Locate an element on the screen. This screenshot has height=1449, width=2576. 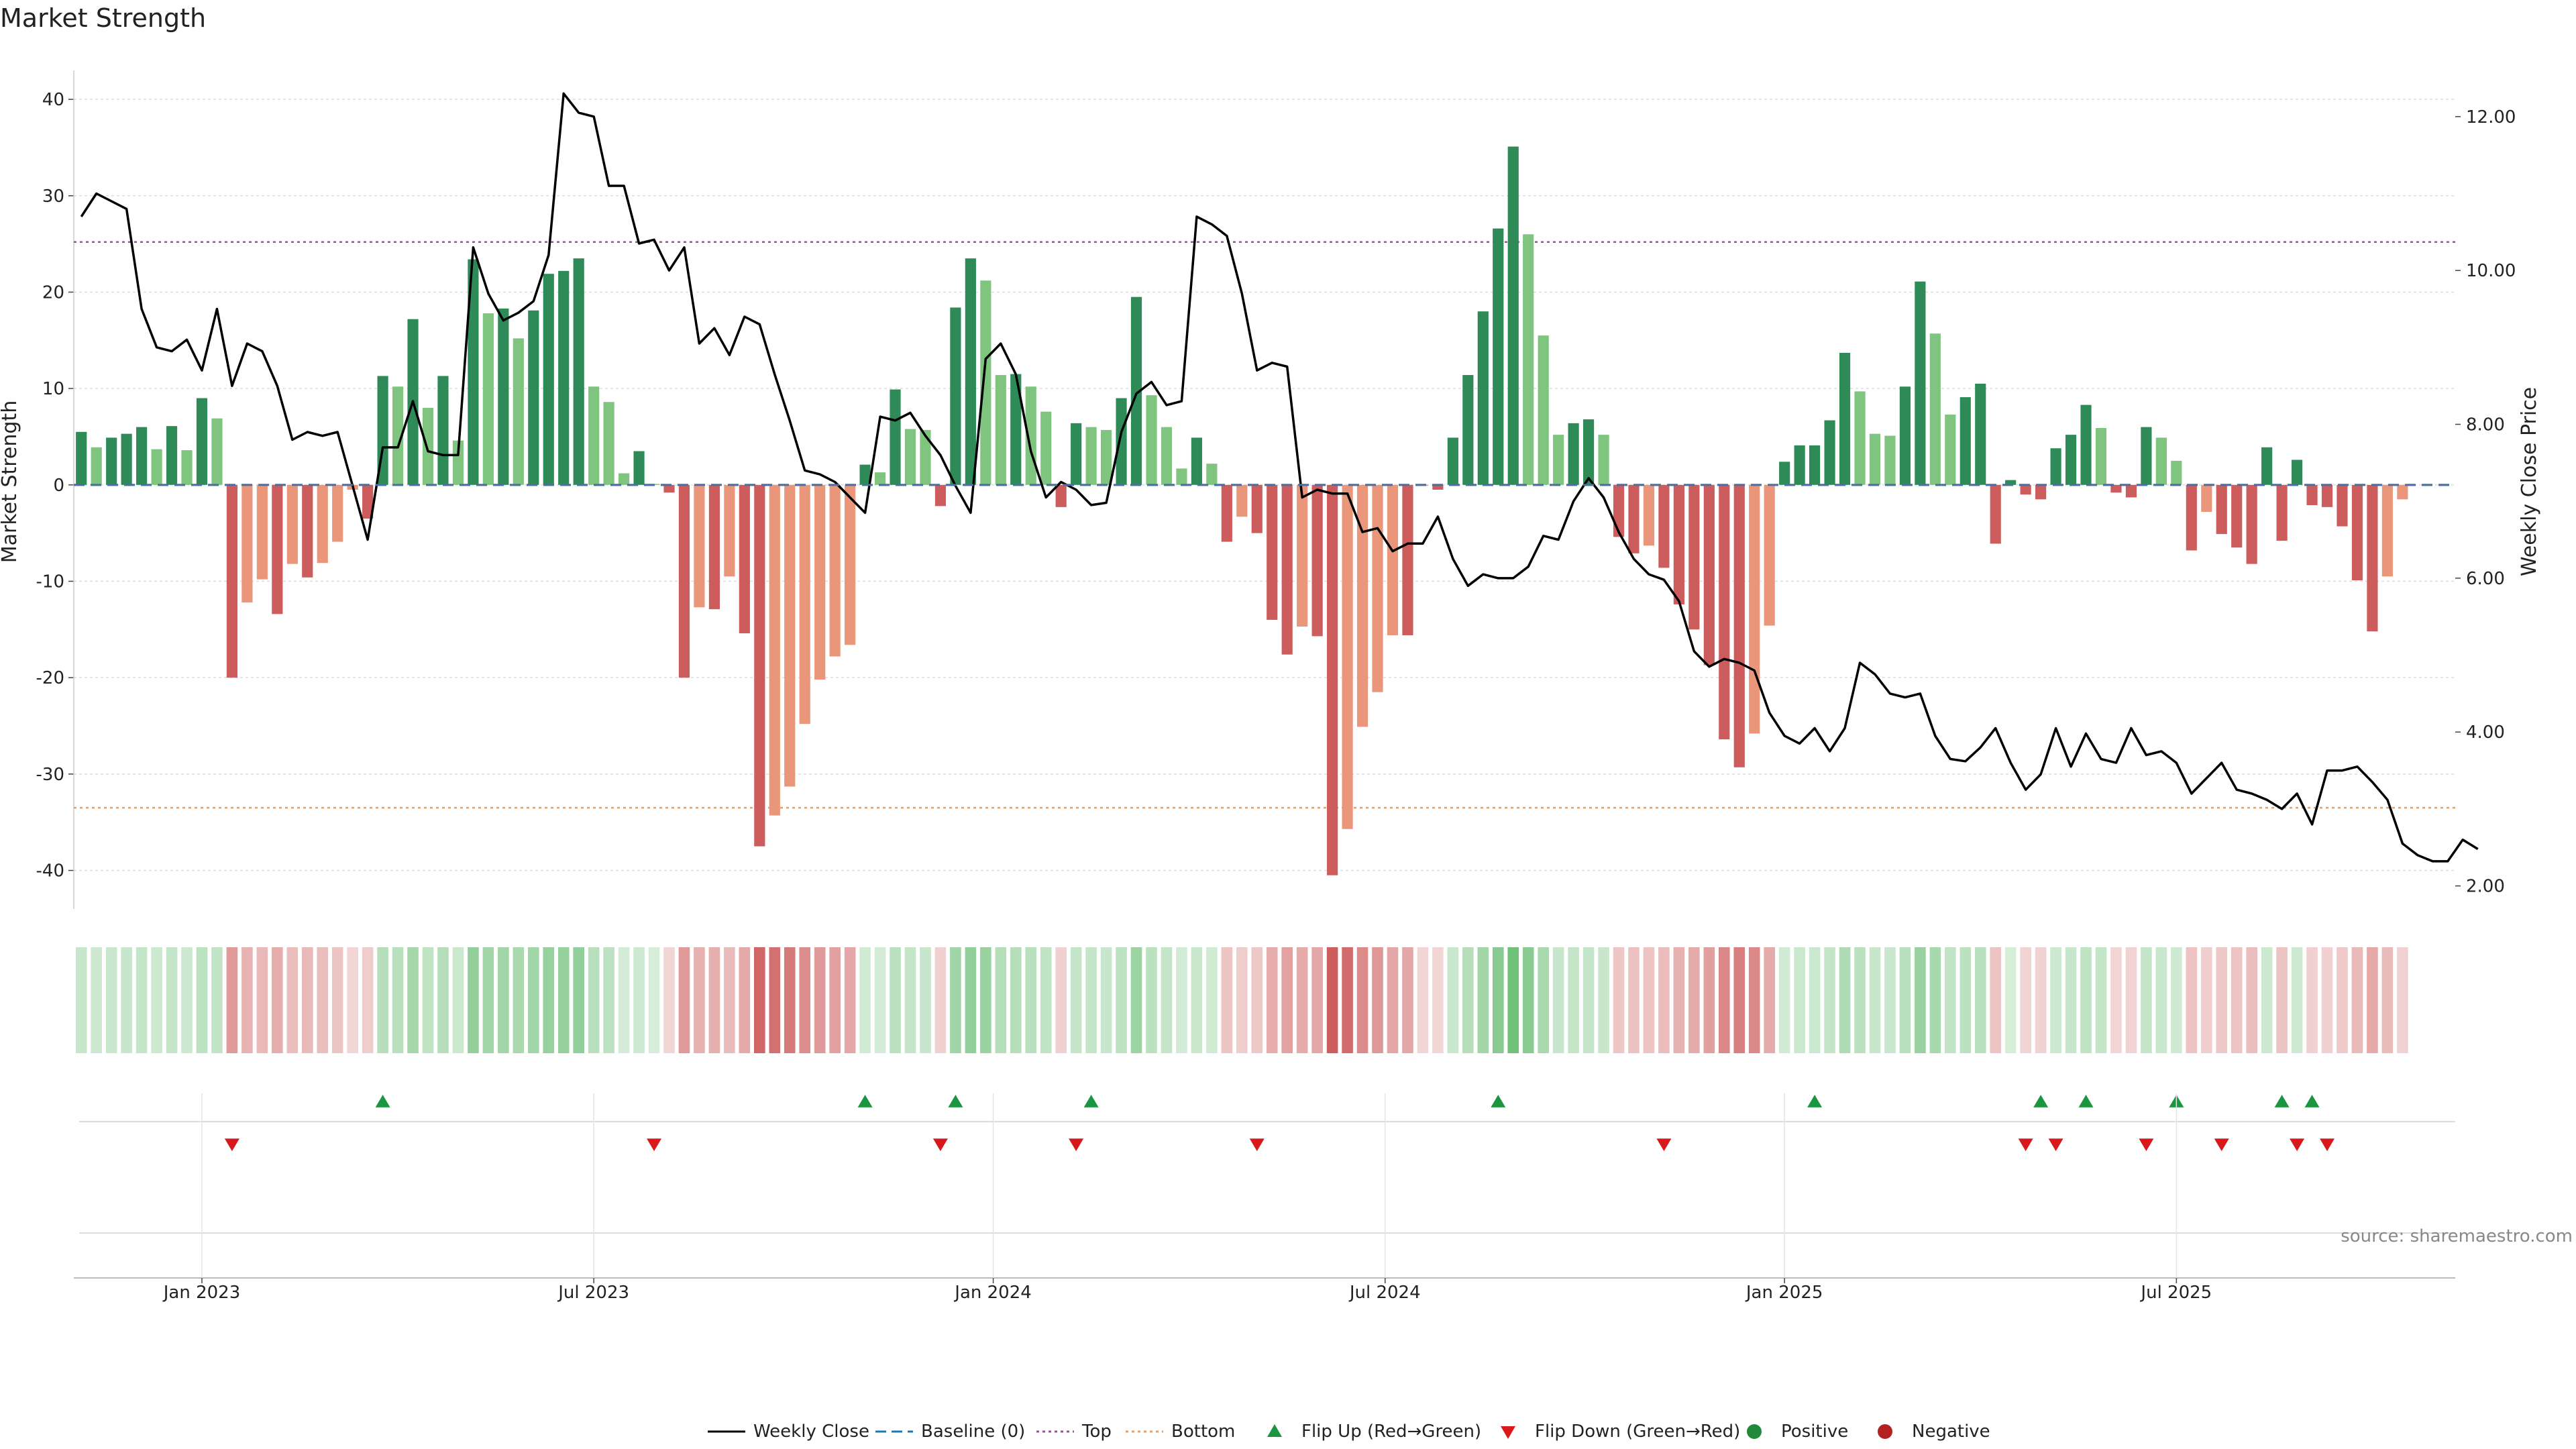
legend-item: Baseline (0) is located at coordinates (950, 1431).